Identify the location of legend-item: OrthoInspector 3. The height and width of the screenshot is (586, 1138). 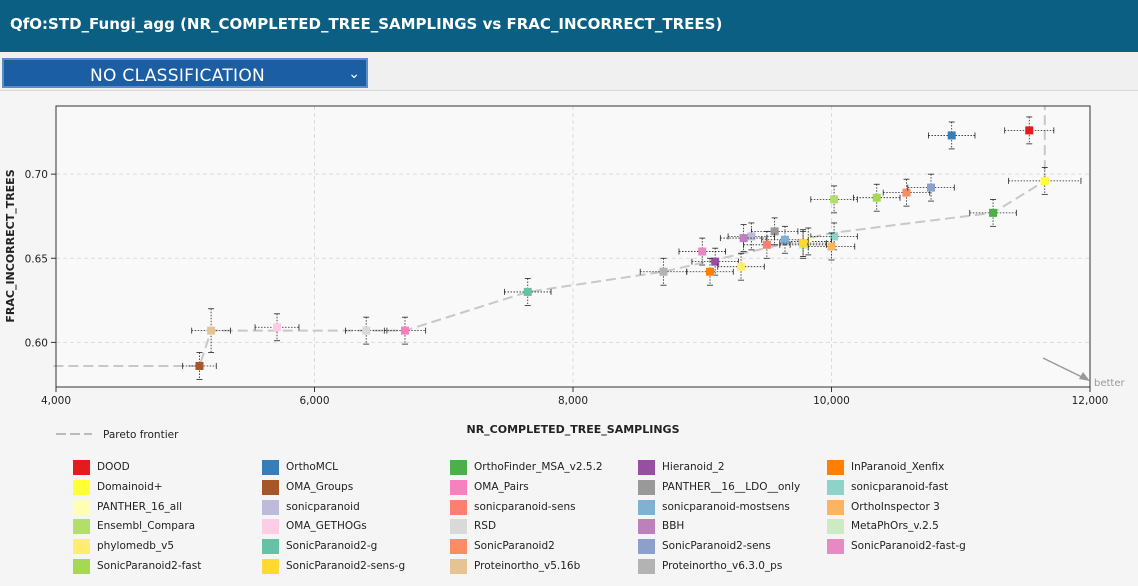
(883, 507).